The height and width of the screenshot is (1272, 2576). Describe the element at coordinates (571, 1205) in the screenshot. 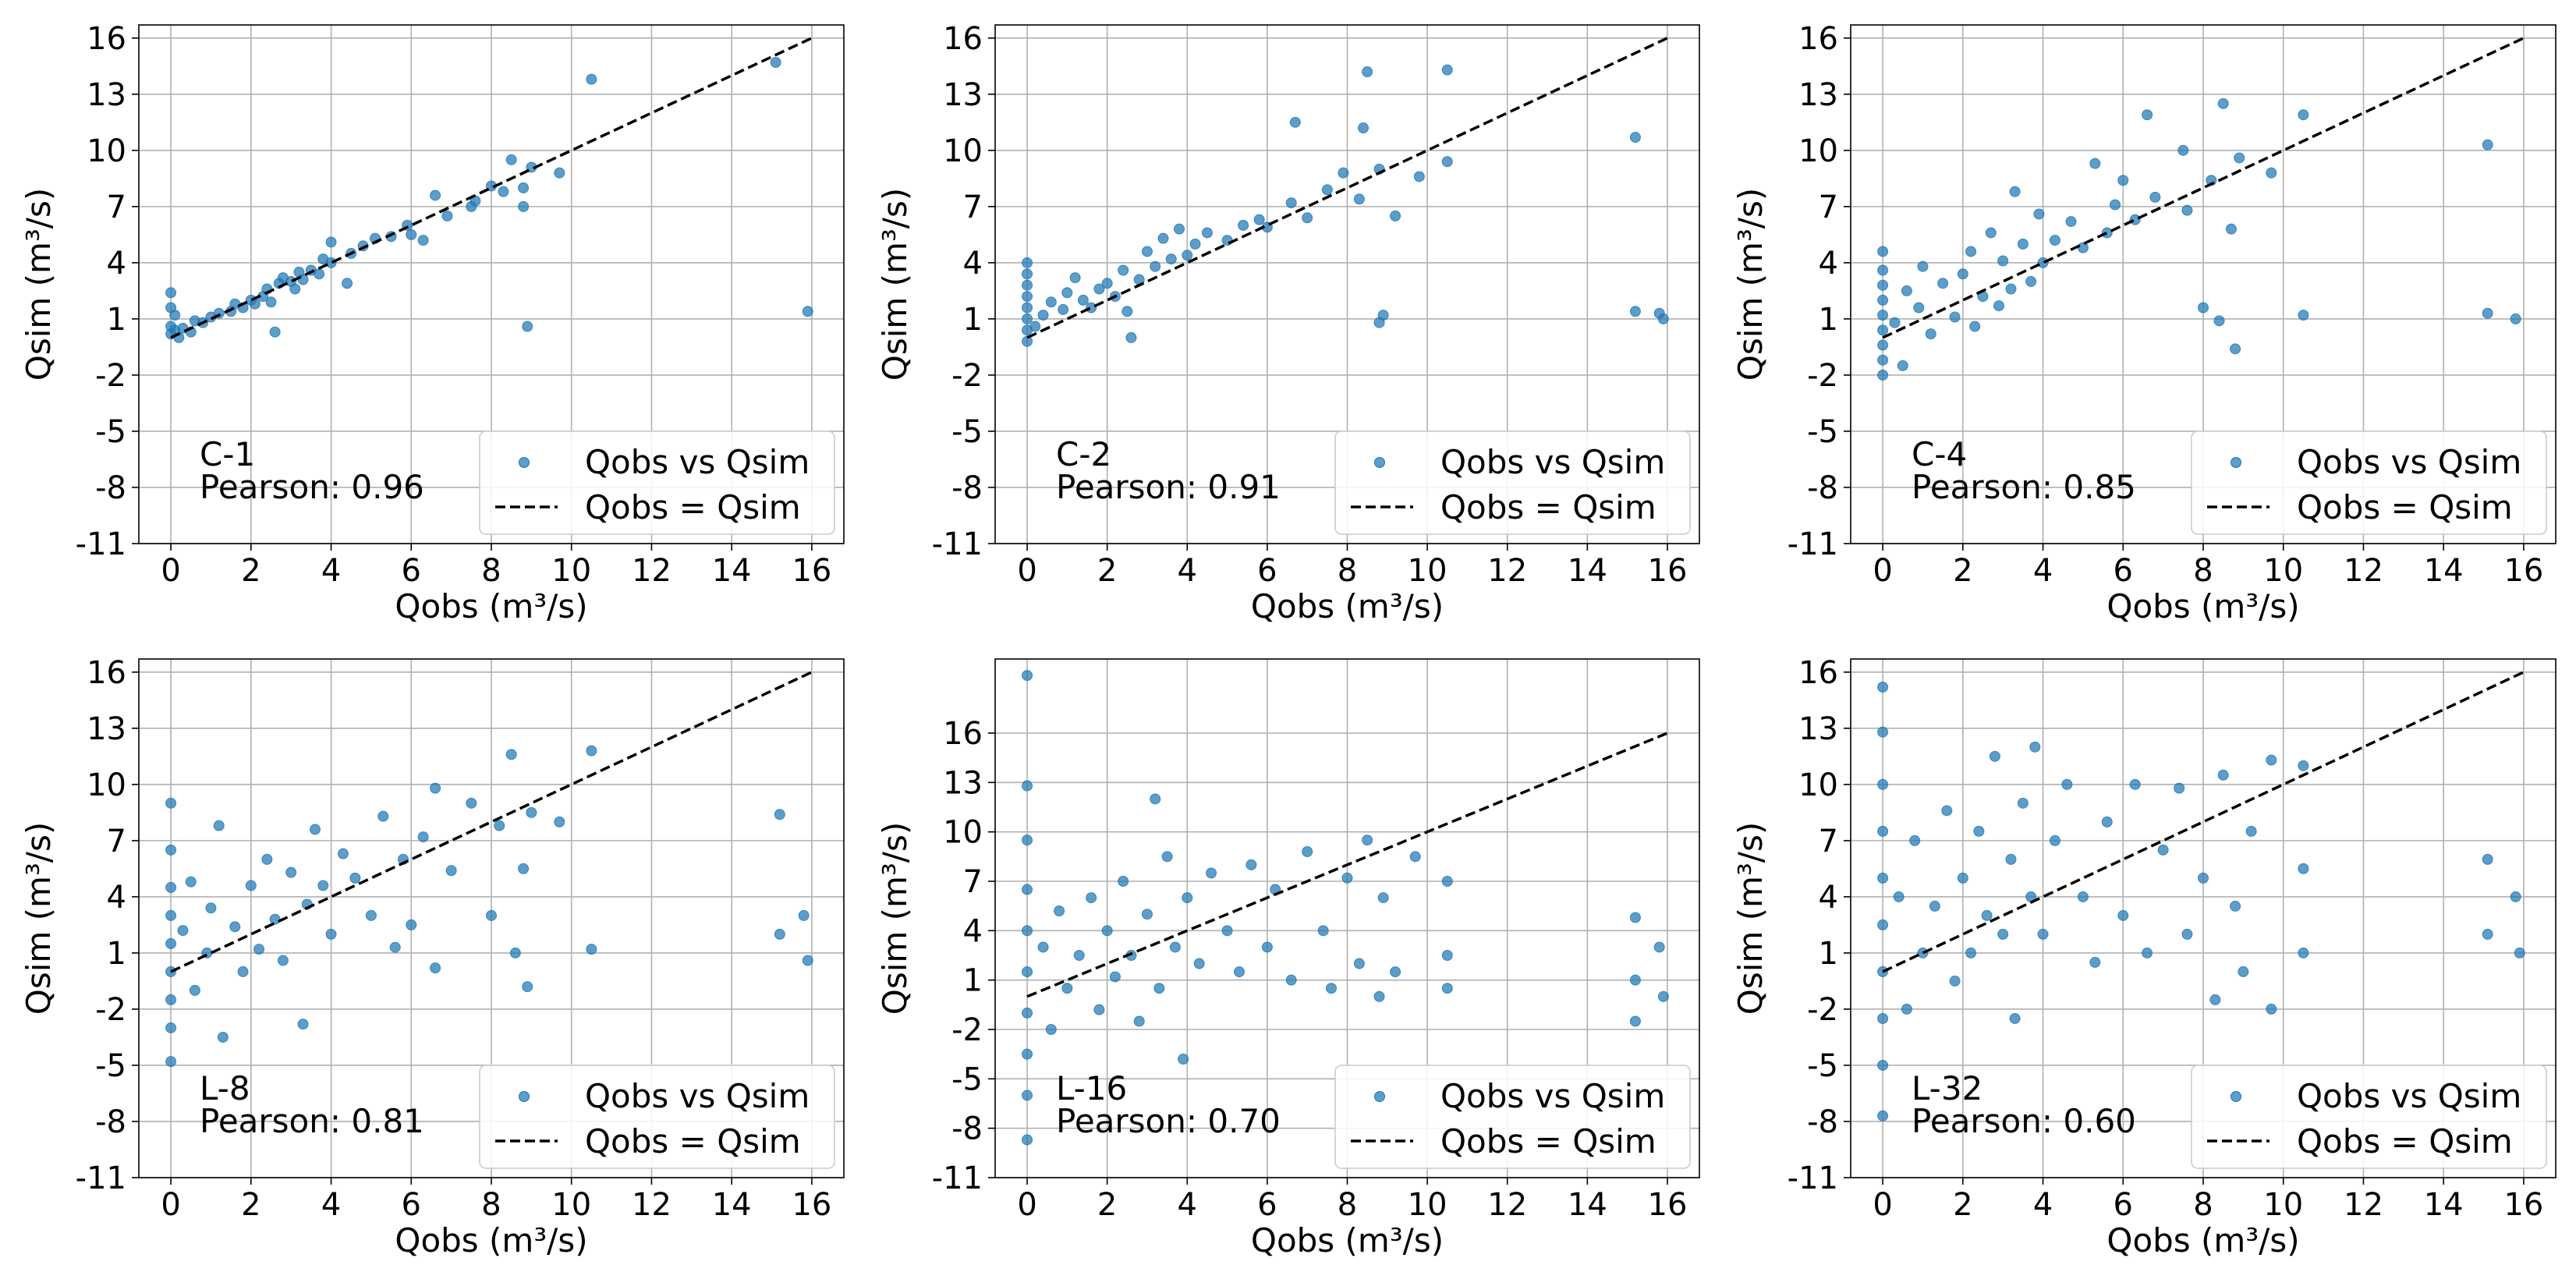

I see `x-tick-label: 10` at that location.